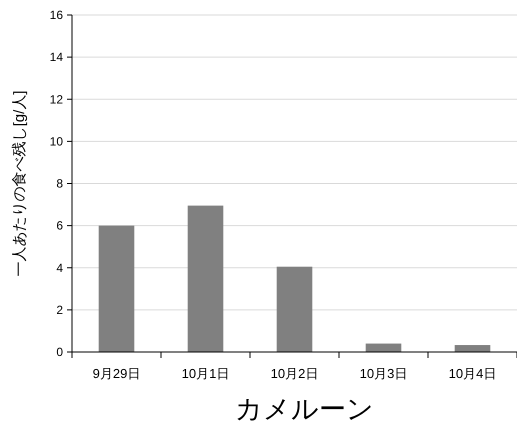 This screenshot has width=517, height=439. I want to click on y-tick-label: 16, so click(57, 15).